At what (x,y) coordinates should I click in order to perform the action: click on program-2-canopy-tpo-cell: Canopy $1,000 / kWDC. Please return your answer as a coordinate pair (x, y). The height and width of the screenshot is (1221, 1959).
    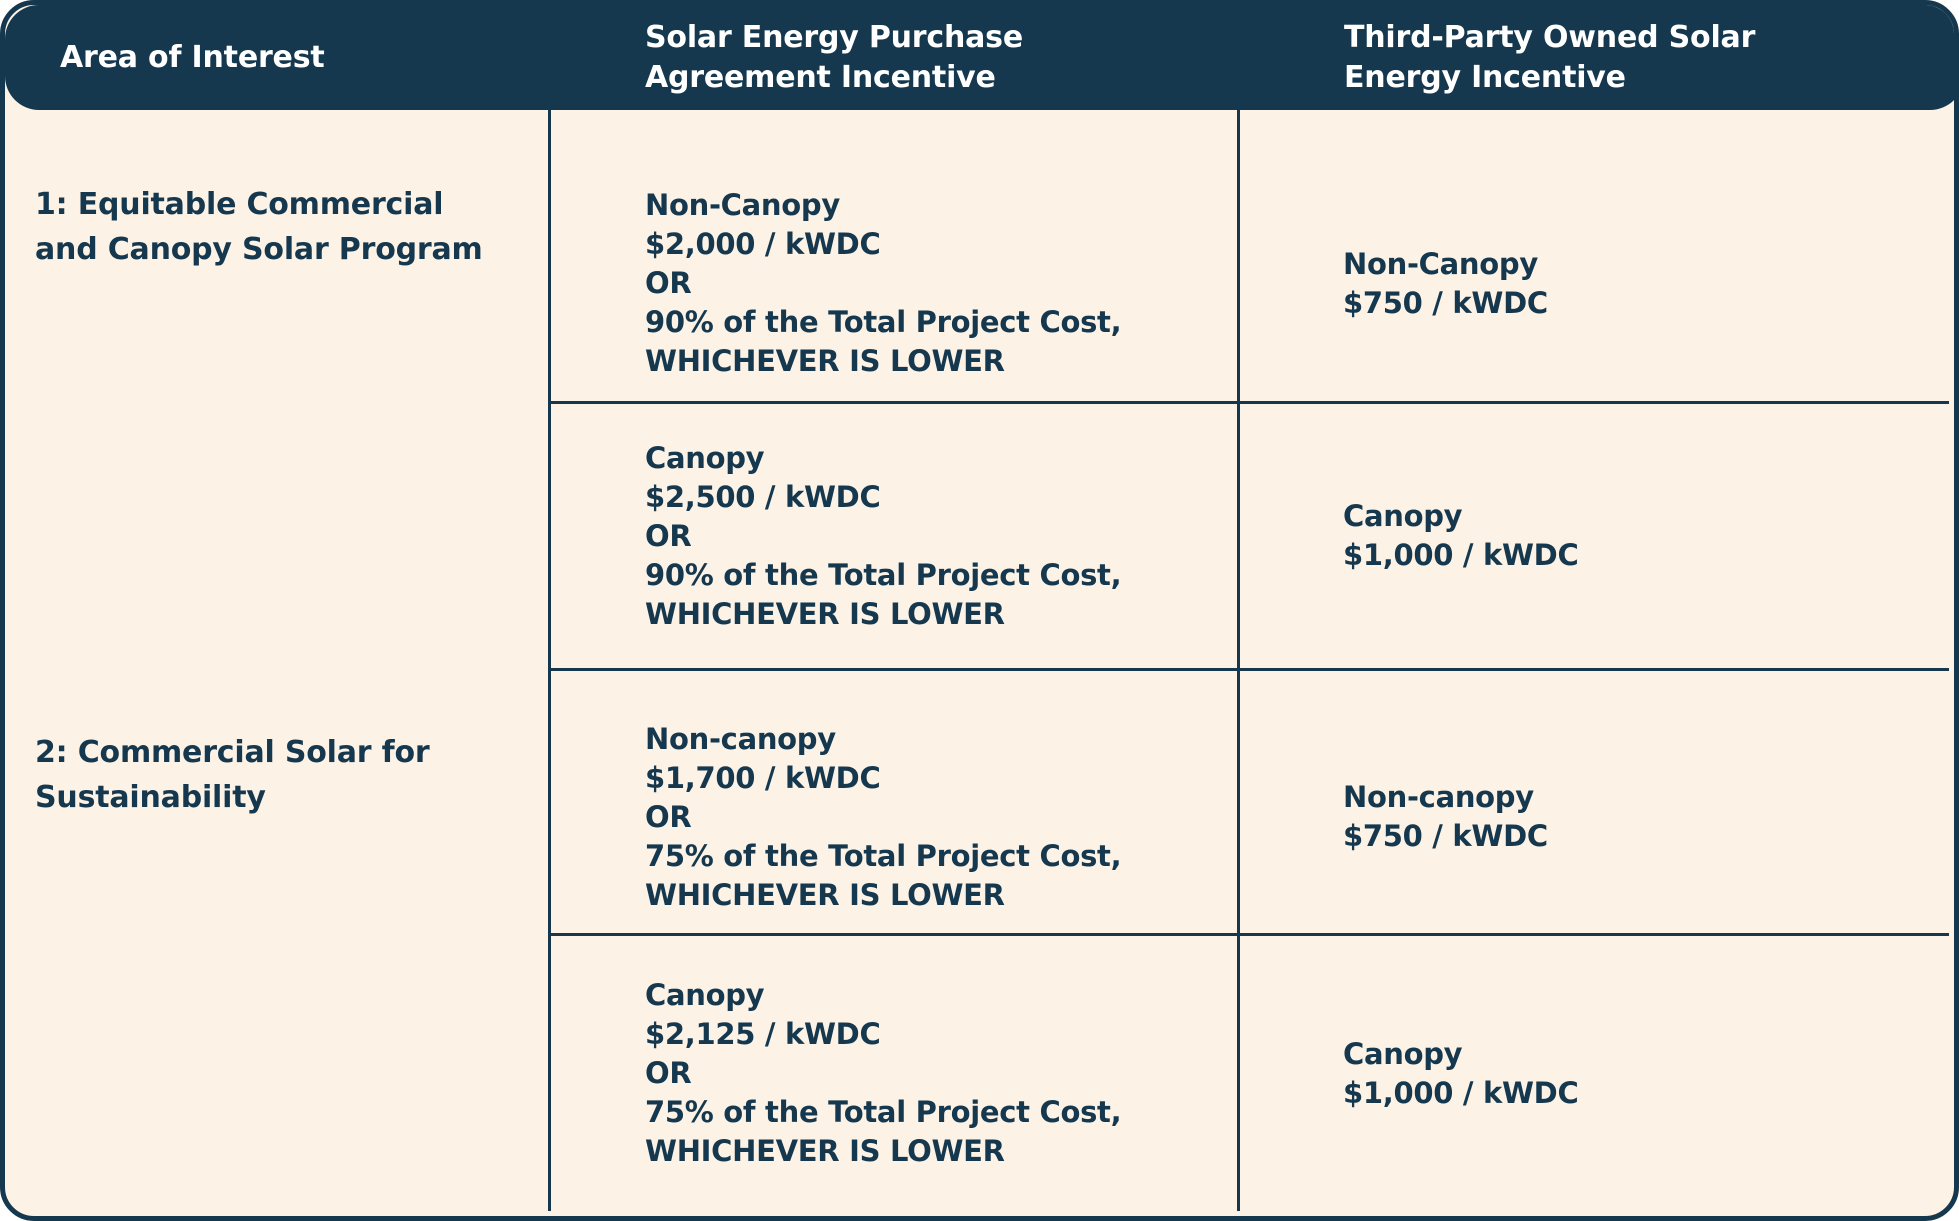
    Looking at the image, I should click on (1593, 1072).